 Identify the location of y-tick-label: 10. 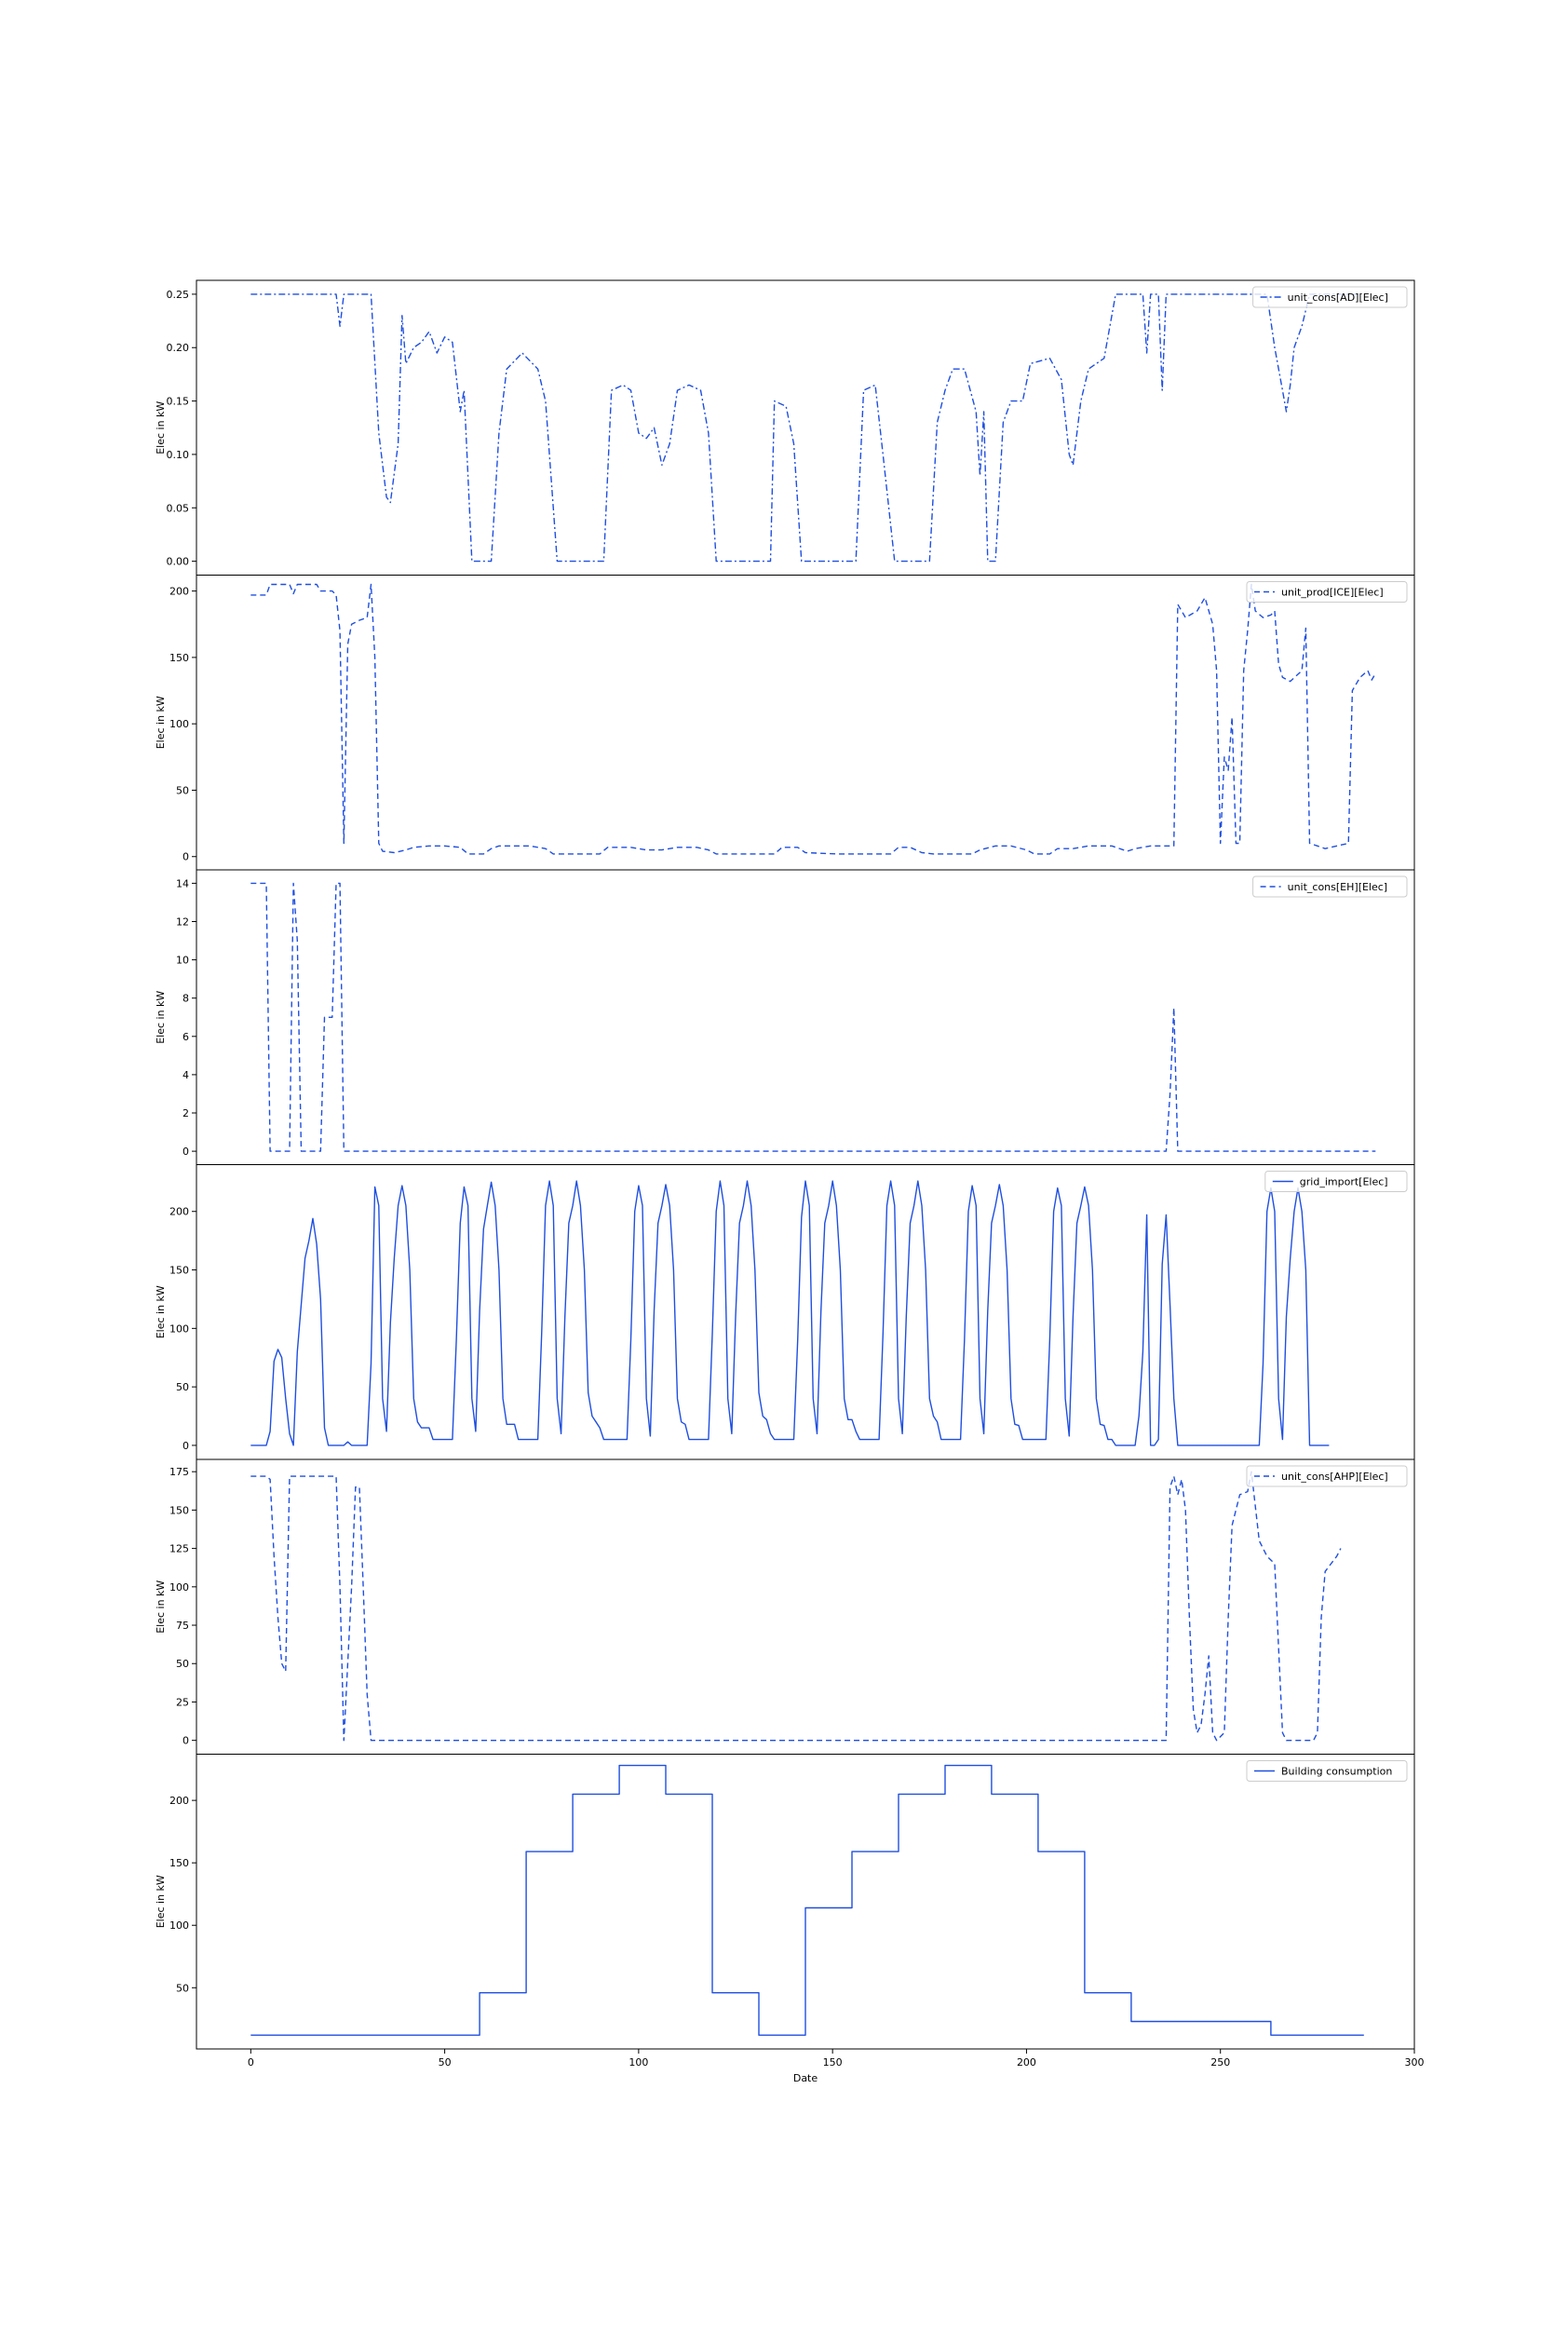
(182, 961).